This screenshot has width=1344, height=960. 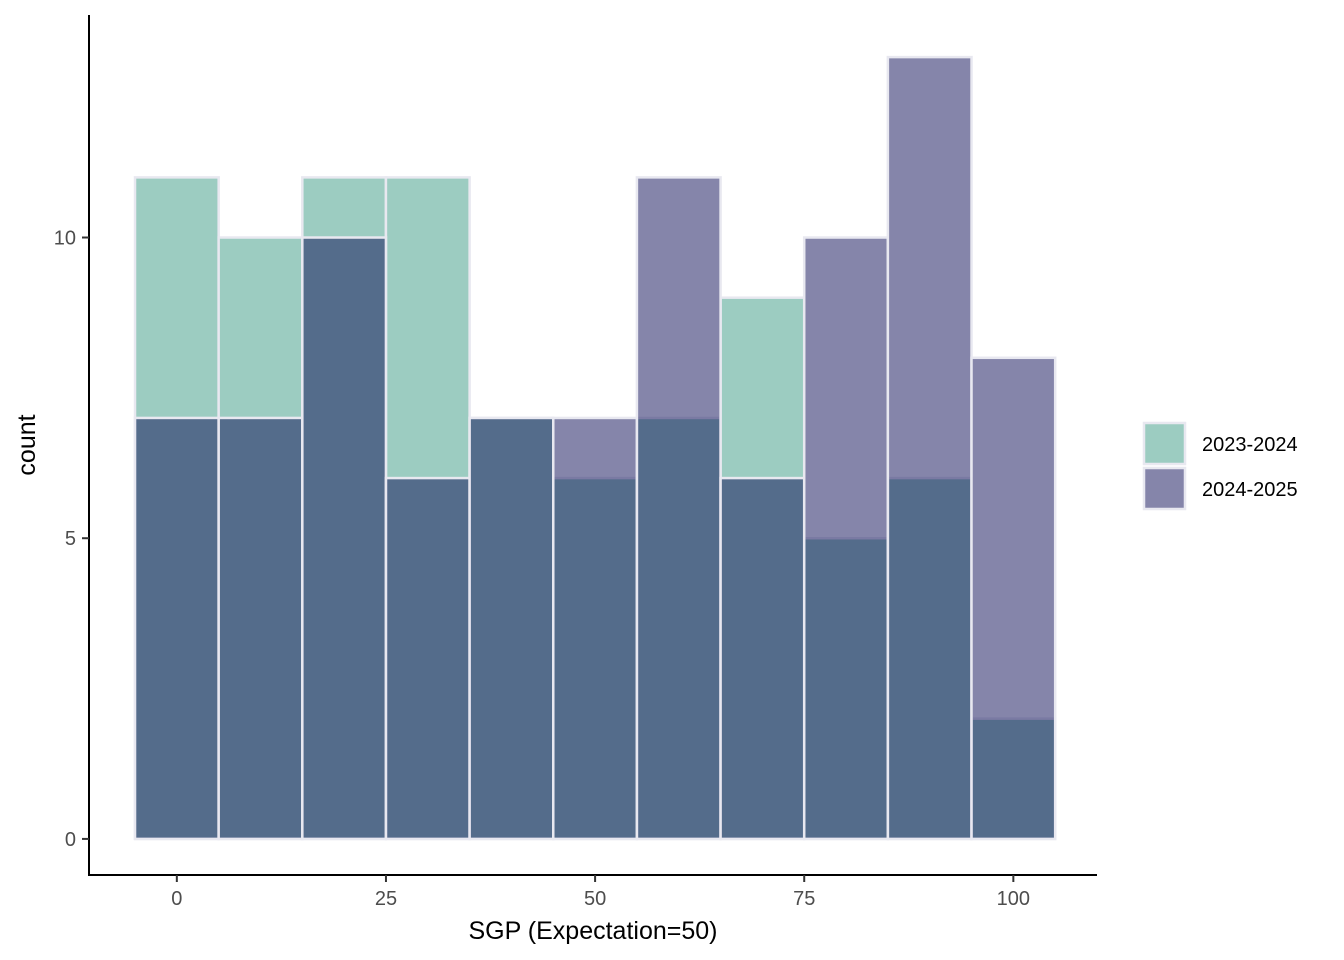 I want to click on legend: 2023-2024 2024-2025, so click(x=1220, y=466).